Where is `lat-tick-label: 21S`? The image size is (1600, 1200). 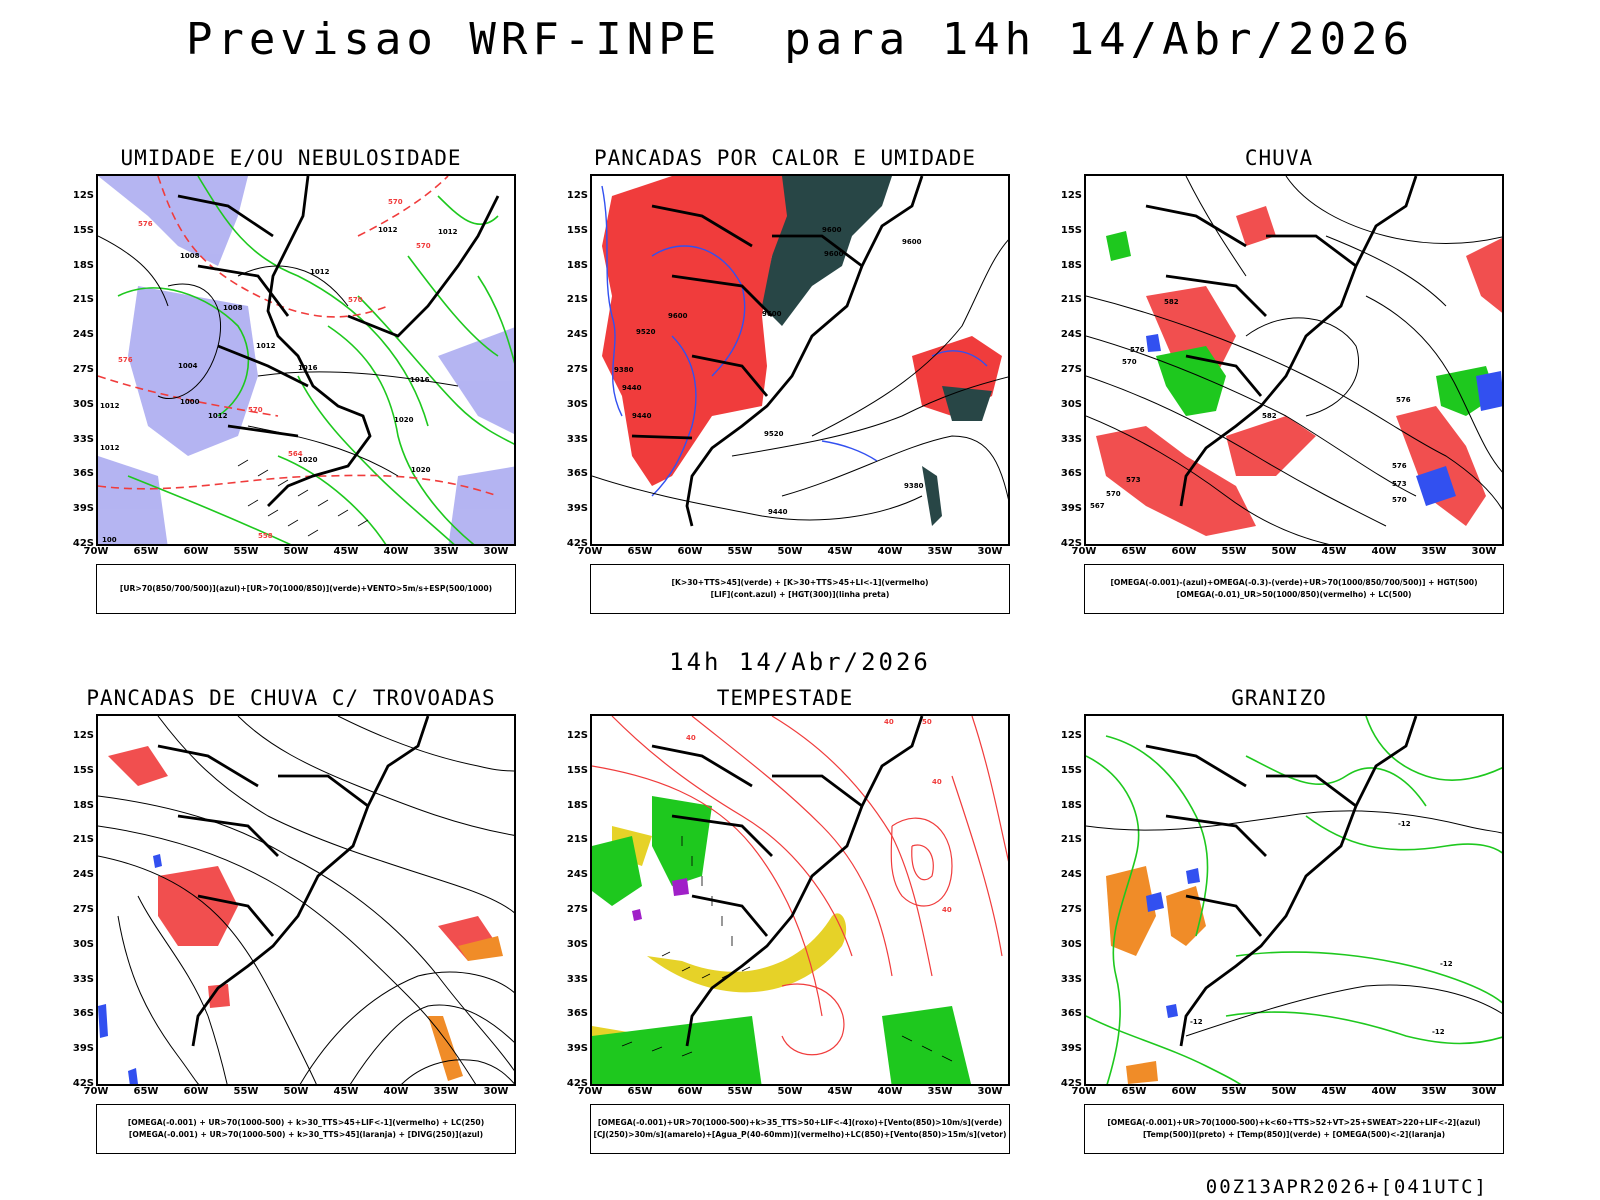
lat-tick-label: 21S is located at coordinates (577, 840).